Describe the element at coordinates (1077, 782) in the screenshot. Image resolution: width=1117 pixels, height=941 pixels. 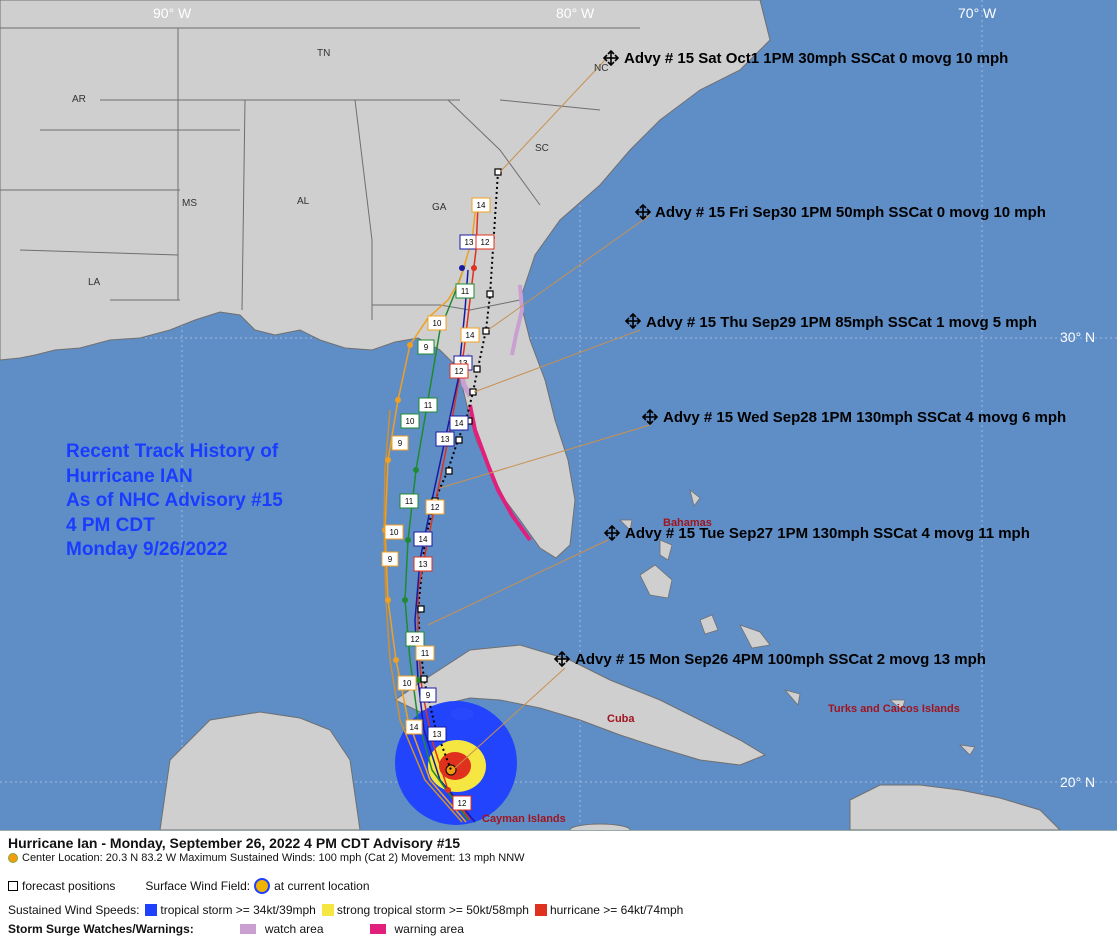
I see `lat-20n: 20° N` at that location.